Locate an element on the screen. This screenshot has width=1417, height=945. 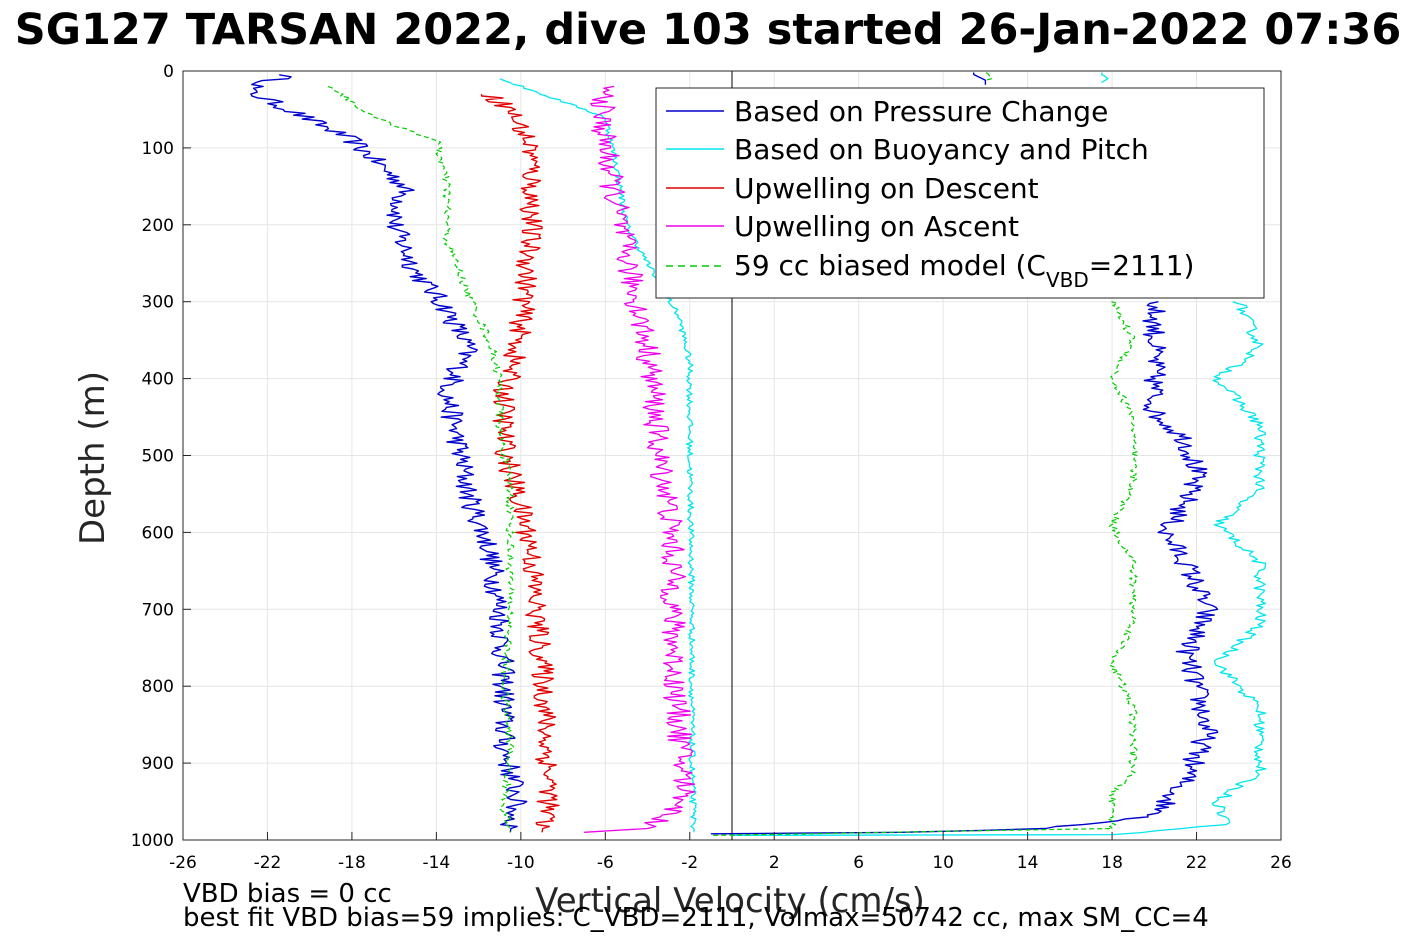
x-tick-label: -14 is located at coordinates (436, 863).